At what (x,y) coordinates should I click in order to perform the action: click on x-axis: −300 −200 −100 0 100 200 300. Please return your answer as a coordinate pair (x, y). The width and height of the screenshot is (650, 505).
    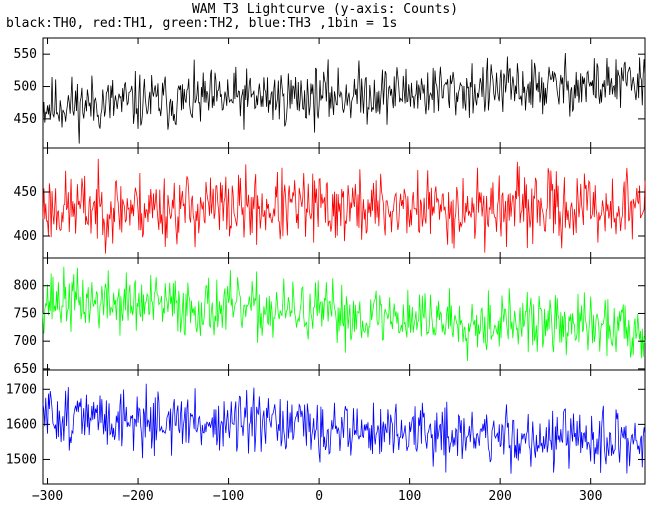
    Looking at the image, I should click on (317, 496).